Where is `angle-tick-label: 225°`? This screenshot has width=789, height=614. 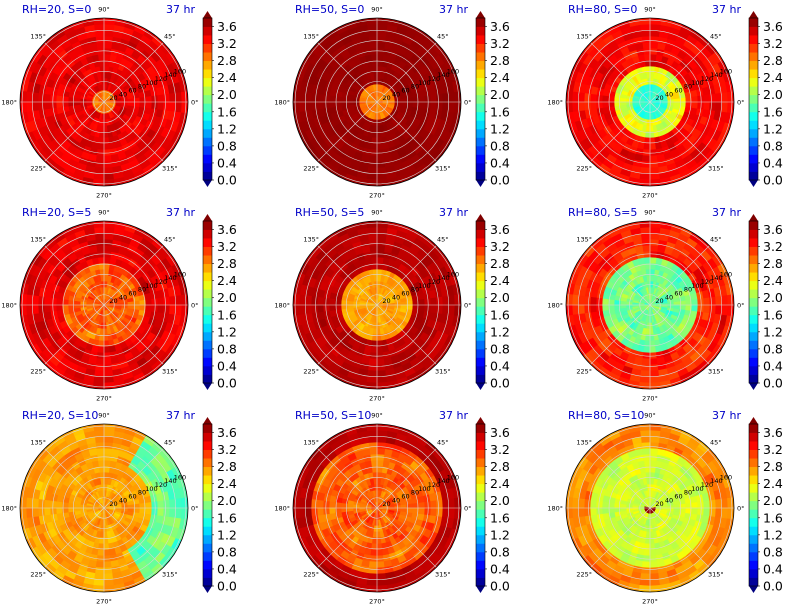 angle-tick-label: 225° is located at coordinates (311, 168).